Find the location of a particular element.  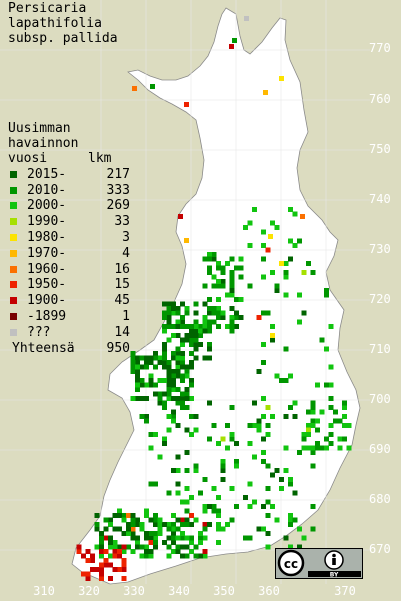

legend-count: 3 is located at coordinates (126, 237).